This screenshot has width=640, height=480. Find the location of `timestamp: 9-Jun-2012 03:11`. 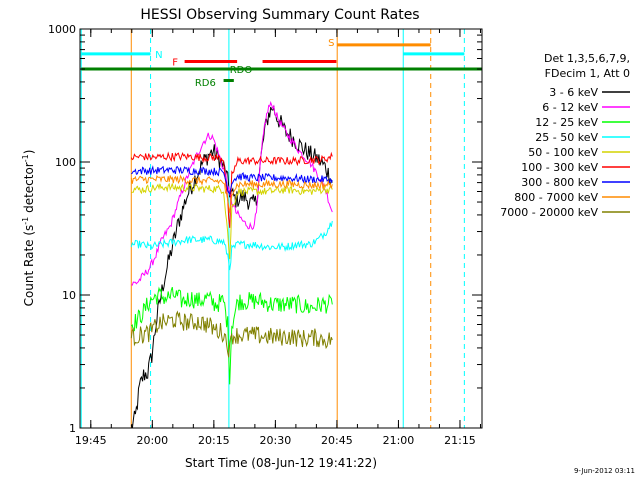

timestamp: 9-Jun-2012 03:11 is located at coordinates (604, 471).